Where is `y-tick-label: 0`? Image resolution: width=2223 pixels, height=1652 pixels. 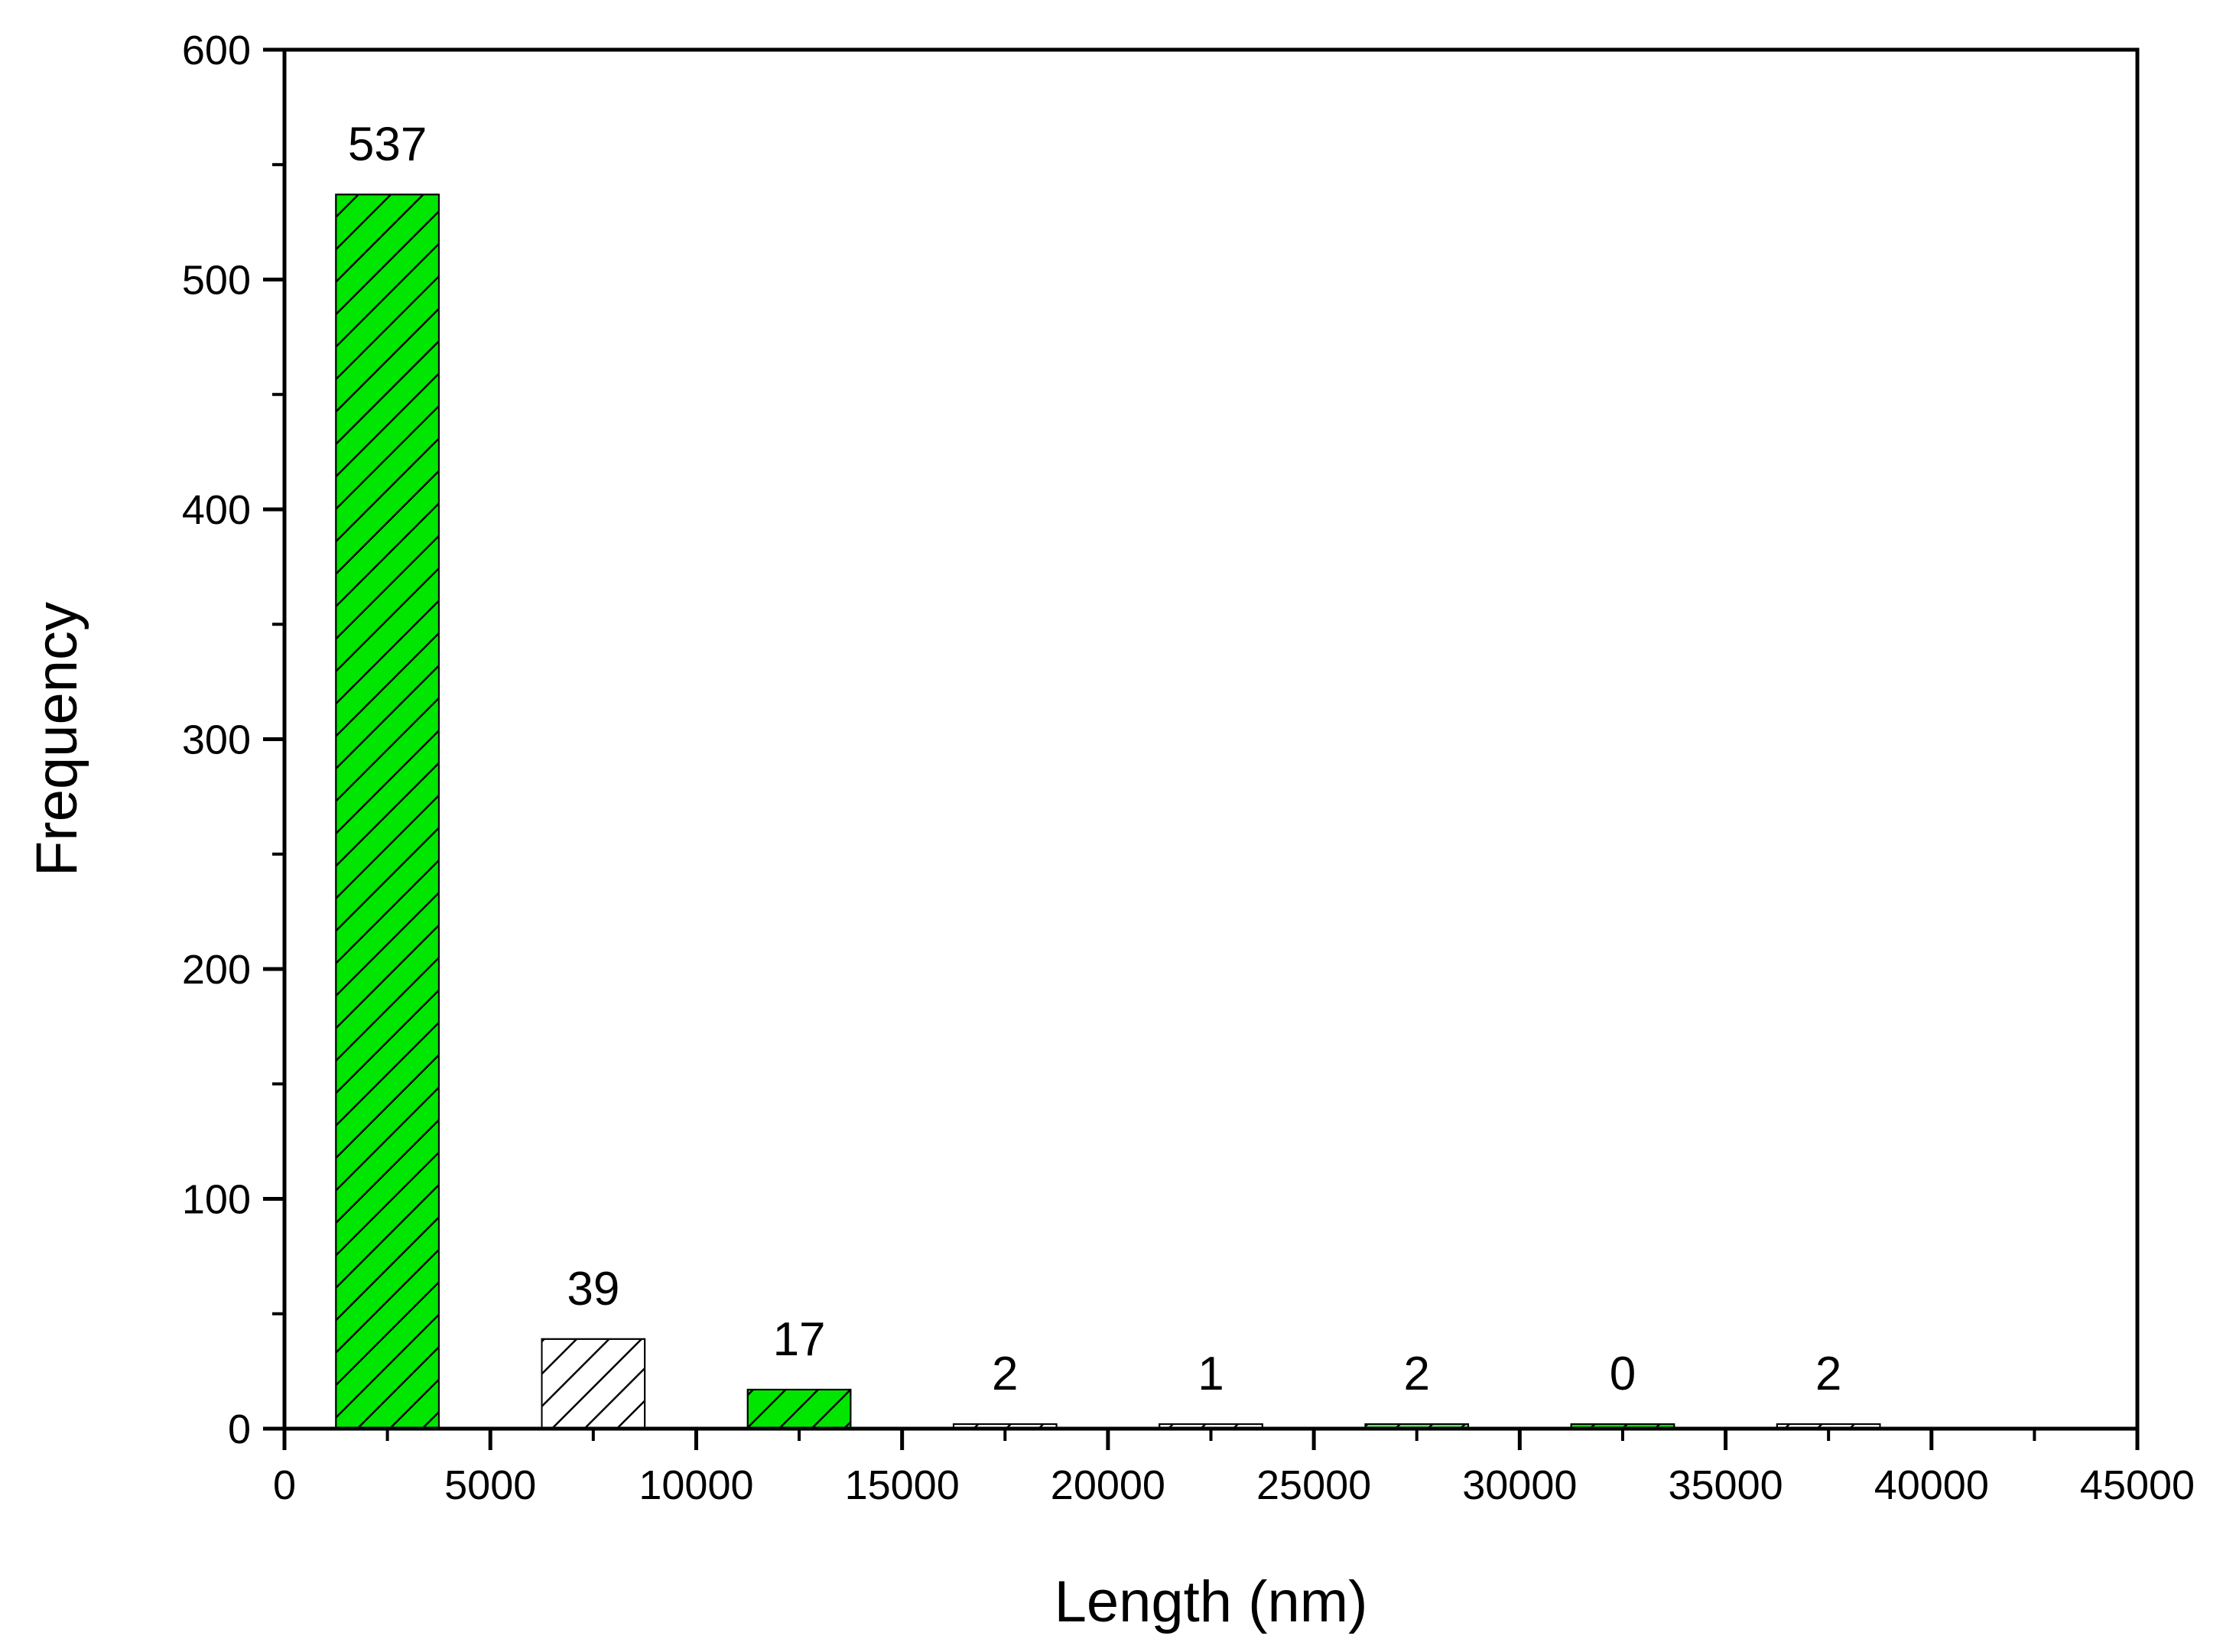
y-tick-label: 0 is located at coordinates (239, 1429).